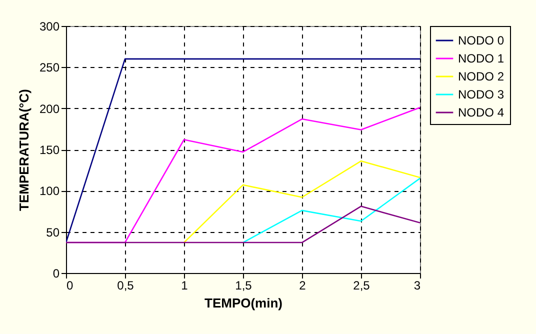 The image size is (536, 334). I want to click on legend-label: NODO 1, so click(481, 59).